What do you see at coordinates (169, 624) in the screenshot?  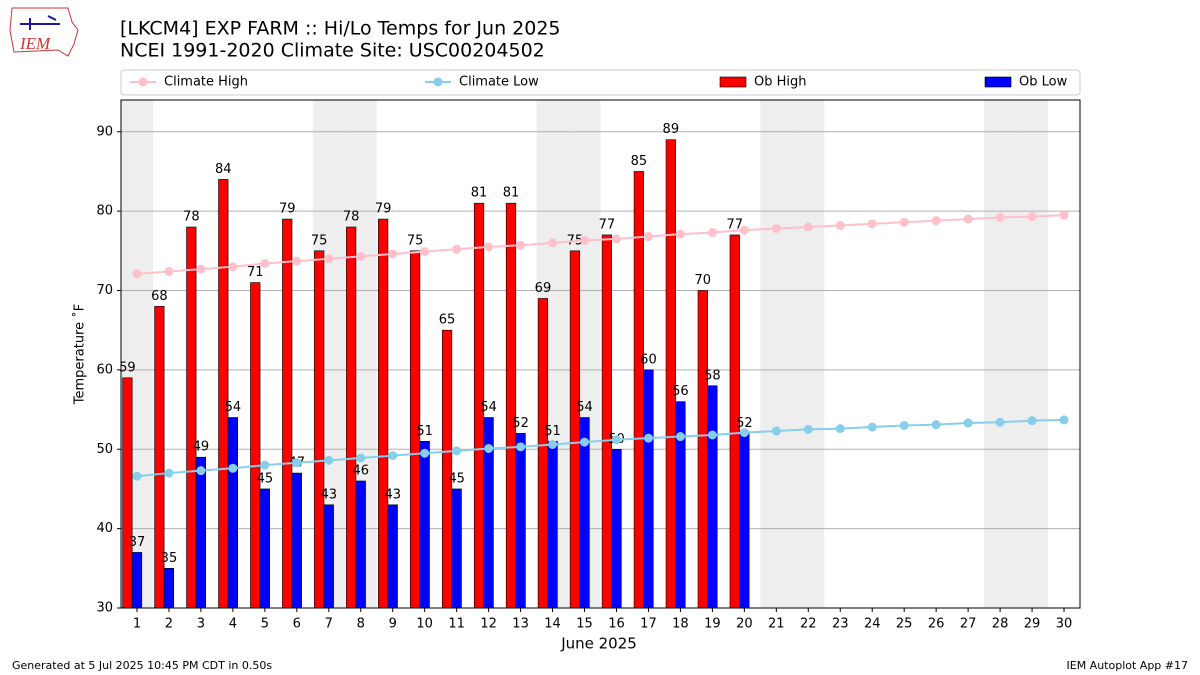 I see `x-tick-label: 2` at bounding box center [169, 624].